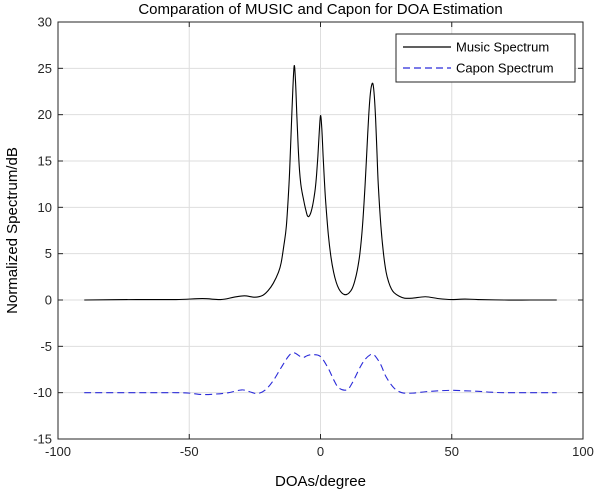 This screenshot has width=600, height=492. Describe the element at coordinates (48, 253) in the screenshot. I see `y-tick-label: 5` at that location.